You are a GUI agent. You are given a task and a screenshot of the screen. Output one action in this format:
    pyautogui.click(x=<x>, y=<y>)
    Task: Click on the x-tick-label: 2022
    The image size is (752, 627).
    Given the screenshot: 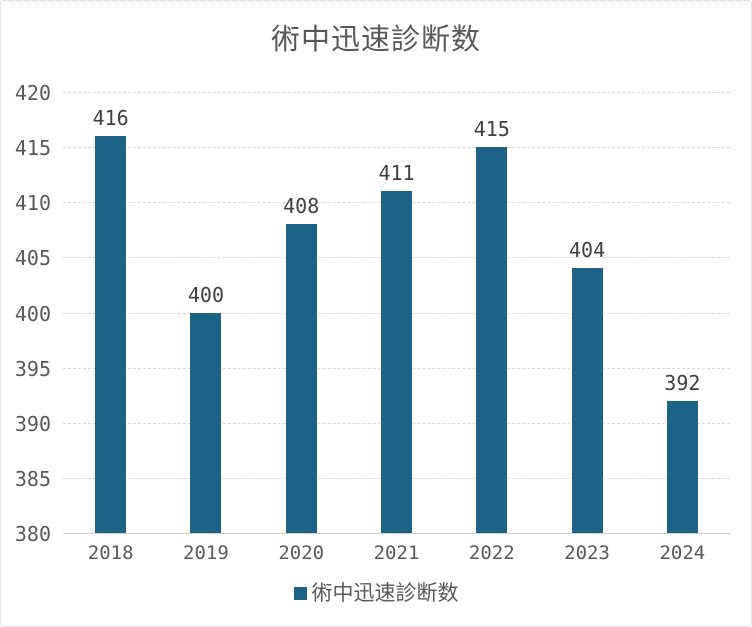 What is the action you would take?
    pyautogui.click(x=491, y=553)
    